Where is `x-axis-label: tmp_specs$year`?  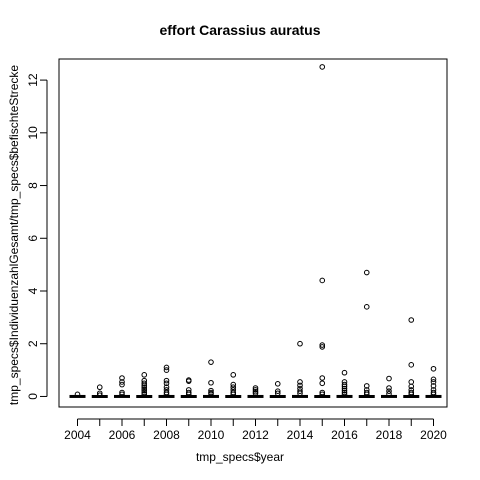 x-axis-label: tmp_specs$year is located at coordinates (240, 457).